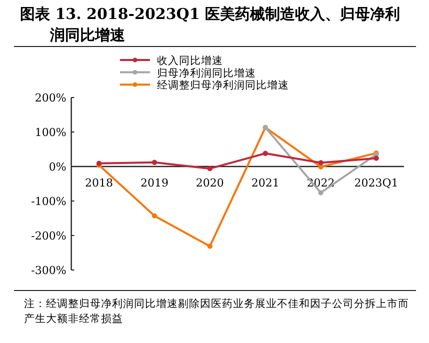 This screenshot has height=343, width=429. Describe the element at coordinates (223, 85) in the screenshot. I see `legend-label: 经调整归母净利润同比增速` at that location.